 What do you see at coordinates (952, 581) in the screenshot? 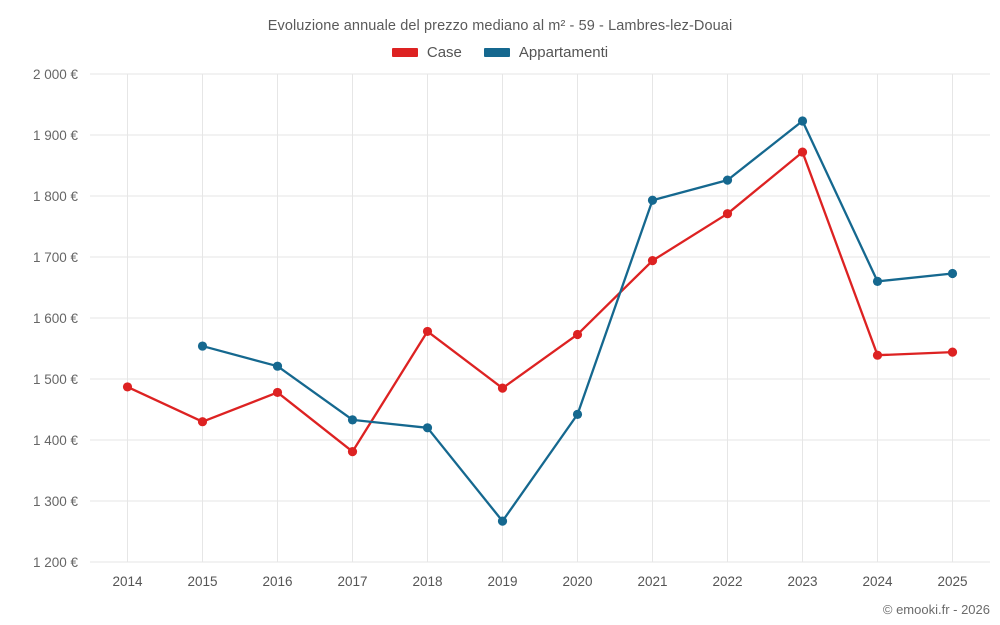
I see `x-axis-tick-label: 2025` at bounding box center [952, 581].